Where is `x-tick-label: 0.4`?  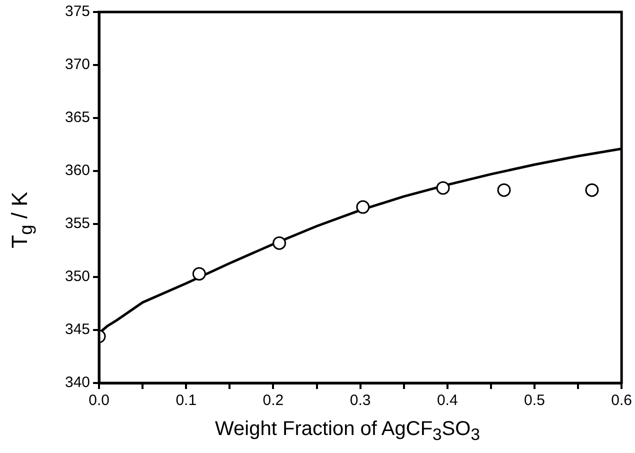
x-tick-label: 0.4 is located at coordinates (447, 401).